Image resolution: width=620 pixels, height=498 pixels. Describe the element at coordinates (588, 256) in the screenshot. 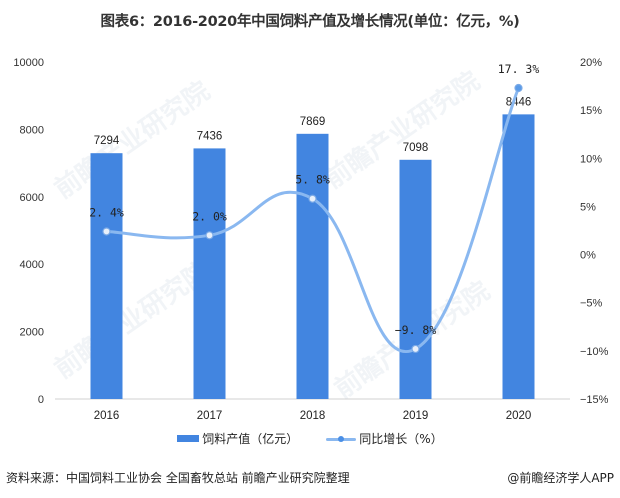

I see `right-axis-tick: 0%` at that location.